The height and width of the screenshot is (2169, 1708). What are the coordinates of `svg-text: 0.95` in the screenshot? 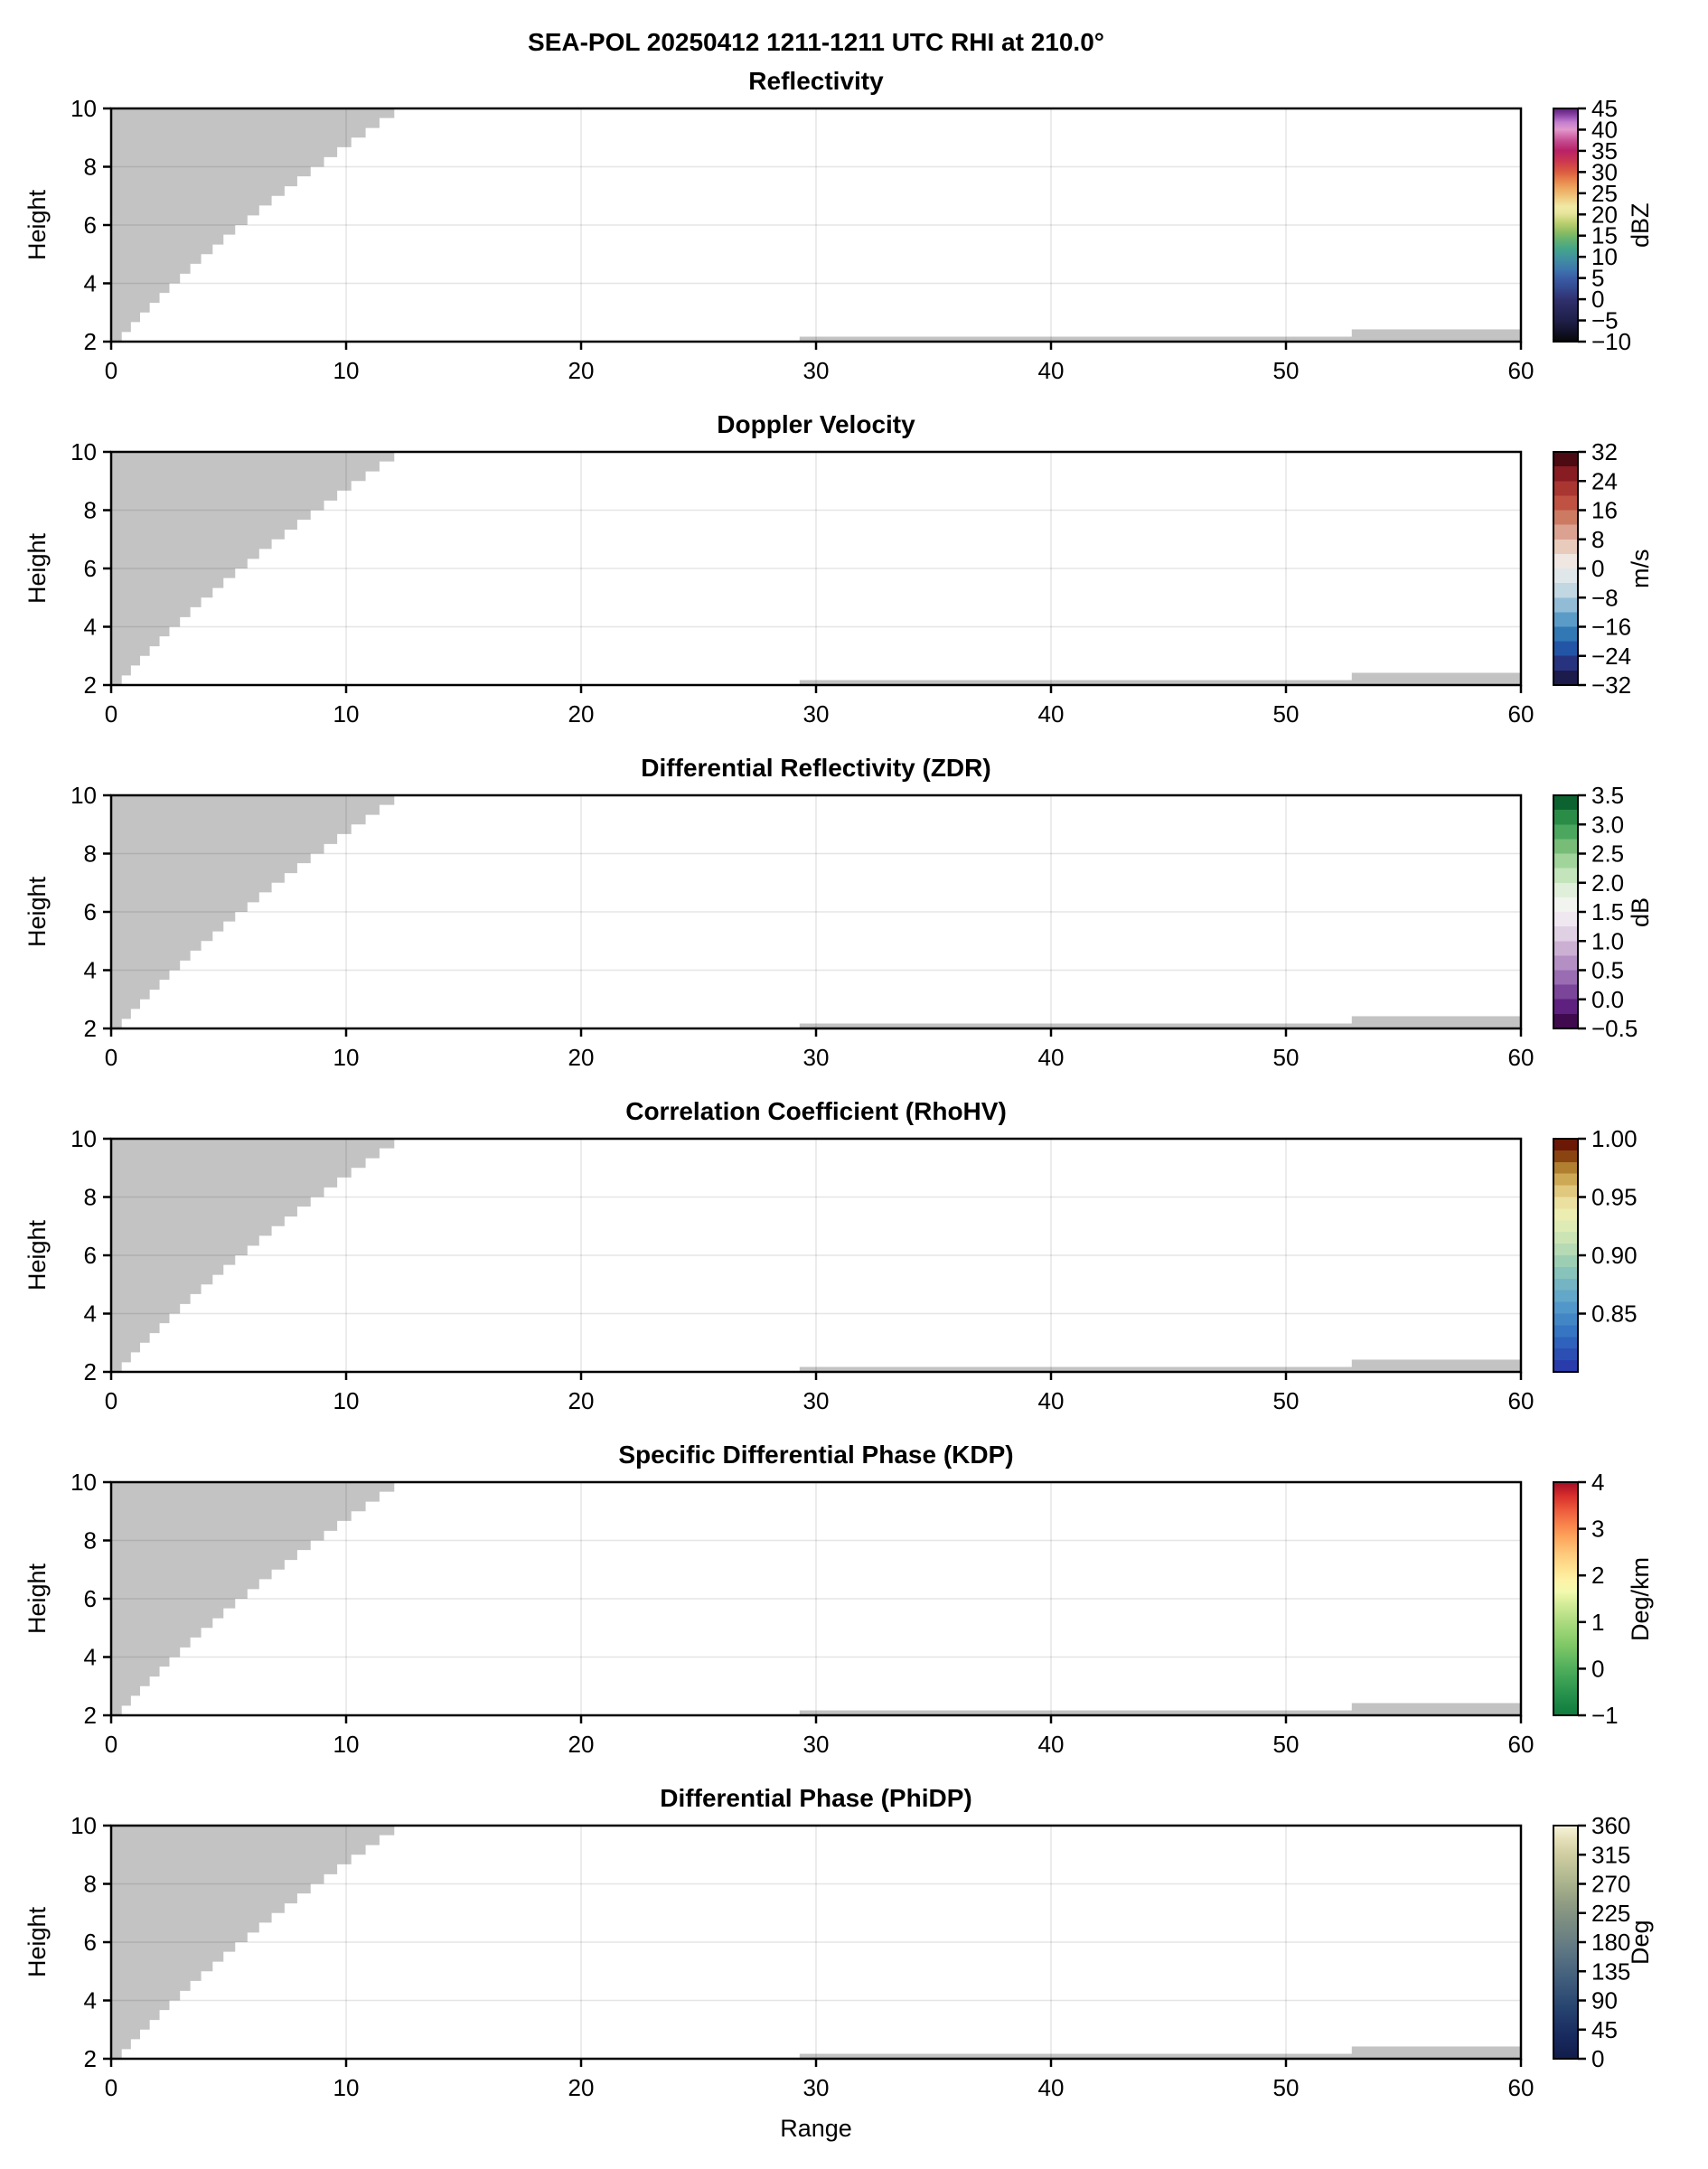 It's located at (1614, 1198).